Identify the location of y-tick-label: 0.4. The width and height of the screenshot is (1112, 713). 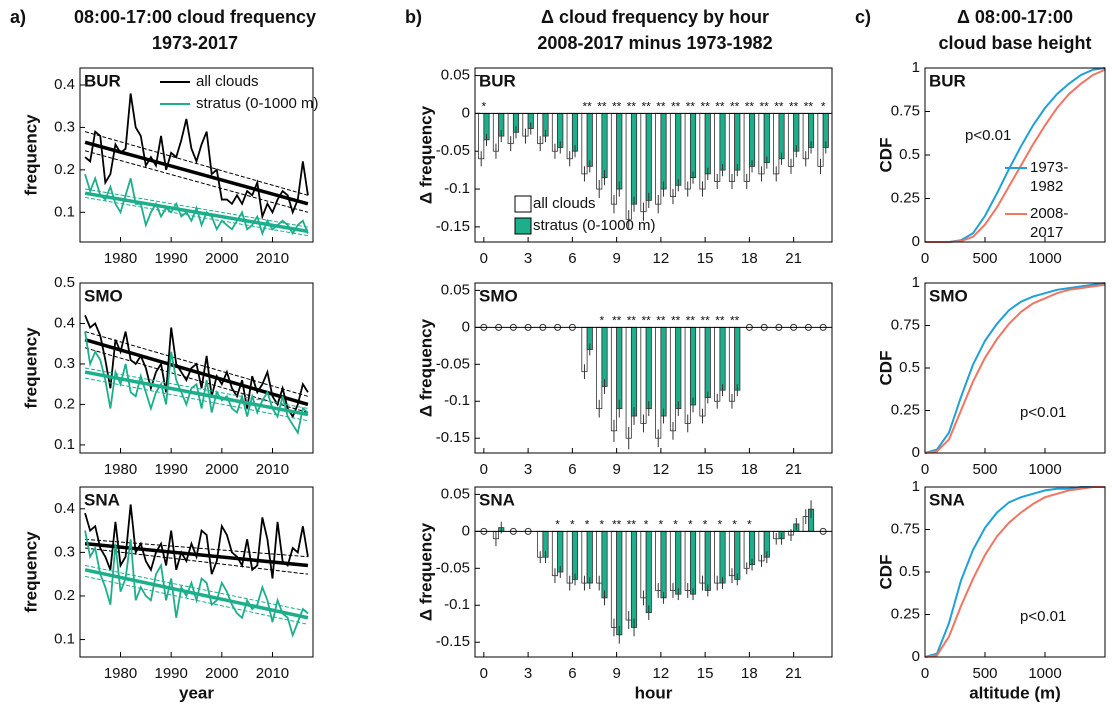
(64, 84).